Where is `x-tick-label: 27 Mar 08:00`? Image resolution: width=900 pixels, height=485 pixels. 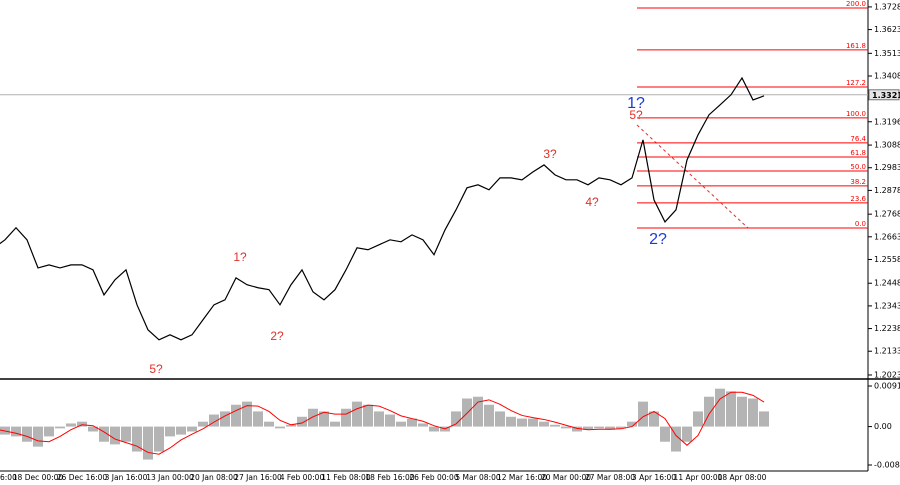 x-tick-label: 27 Mar 08:00 is located at coordinates (610, 477).